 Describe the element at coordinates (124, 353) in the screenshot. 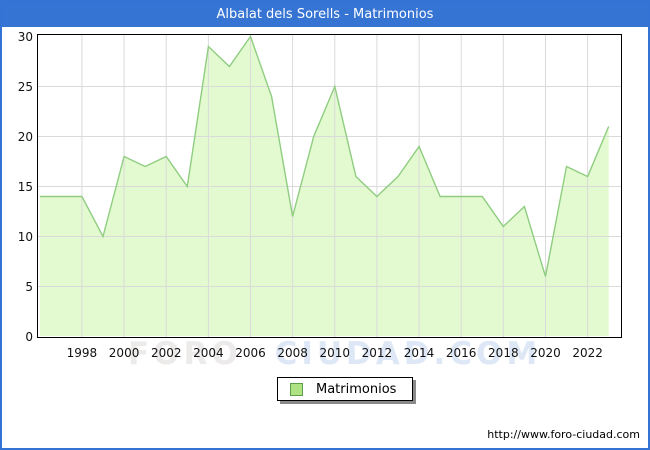

I see `x-tick-label: 2000` at that location.